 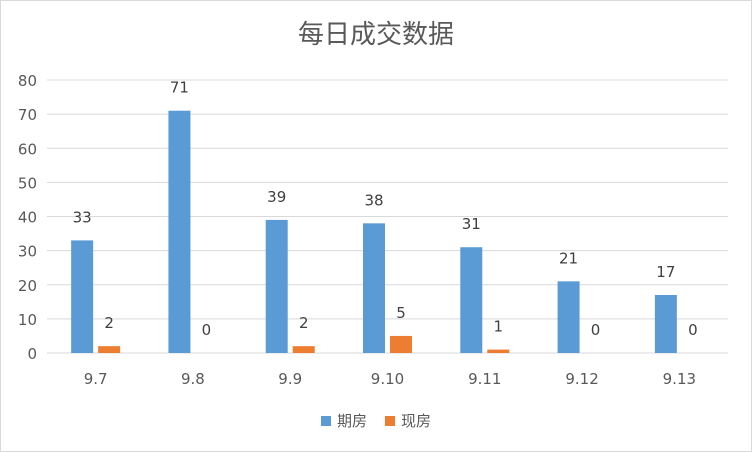 What do you see at coordinates (387, 379) in the screenshot?
I see `x-tick-label: 9.10` at bounding box center [387, 379].